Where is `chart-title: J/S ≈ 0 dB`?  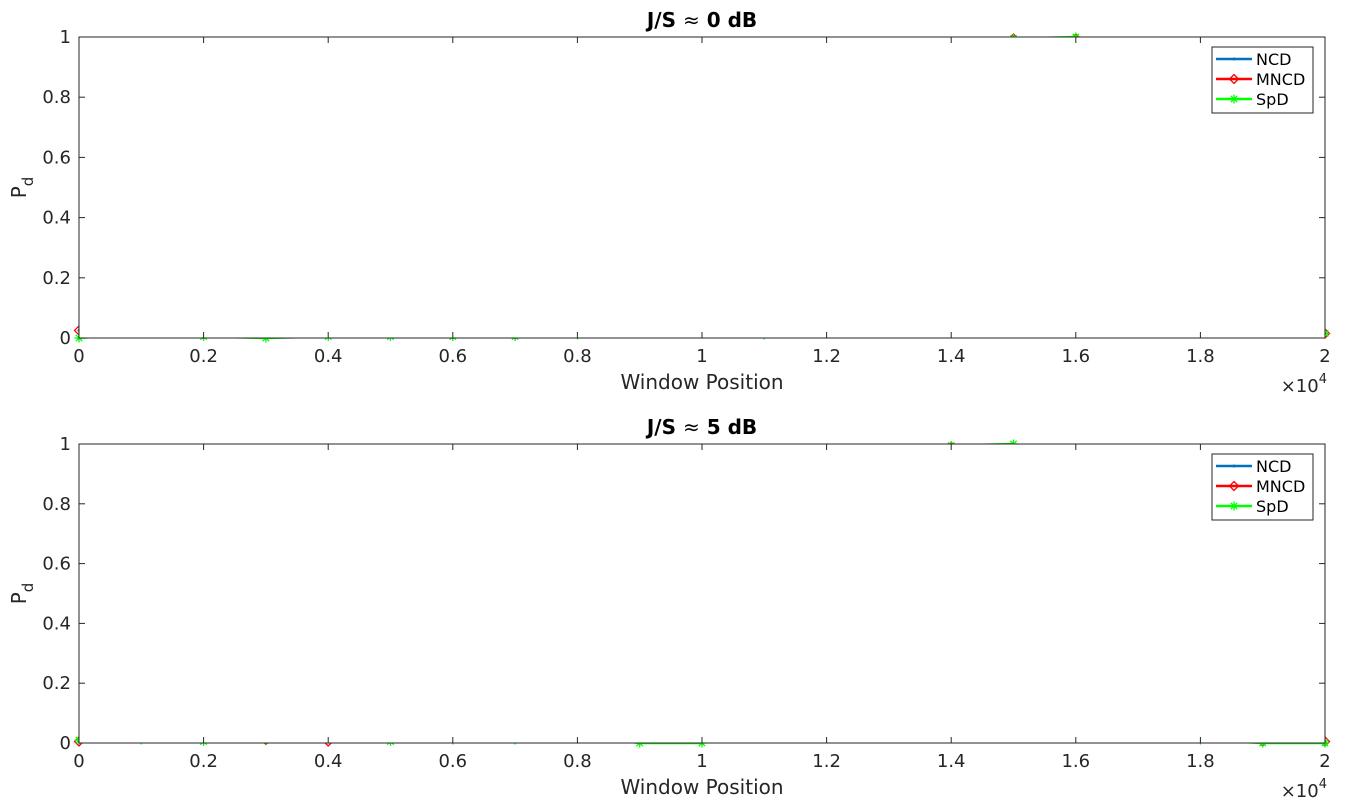 chart-title: J/S ≈ 0 dB is located at coordinates (701, 20).